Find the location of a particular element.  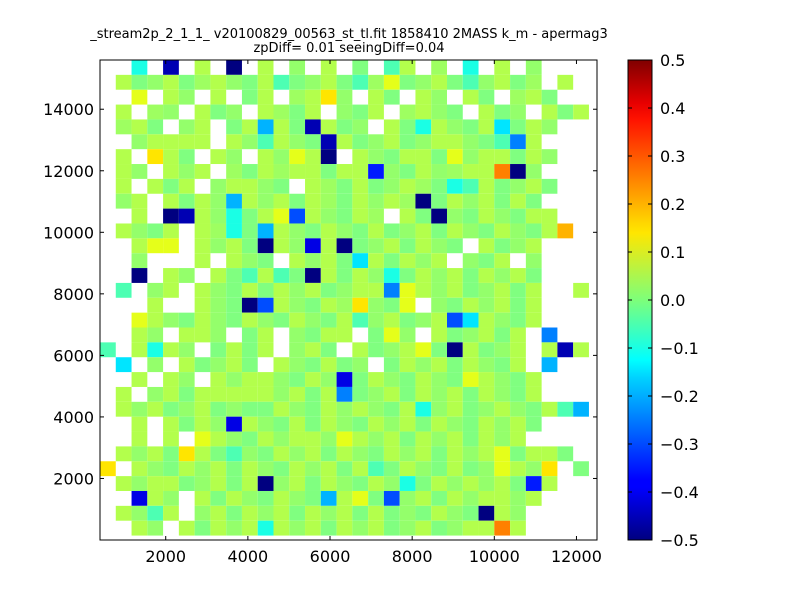

colorbar-tick-label: 0.3 is located at coordinates (672, 156).